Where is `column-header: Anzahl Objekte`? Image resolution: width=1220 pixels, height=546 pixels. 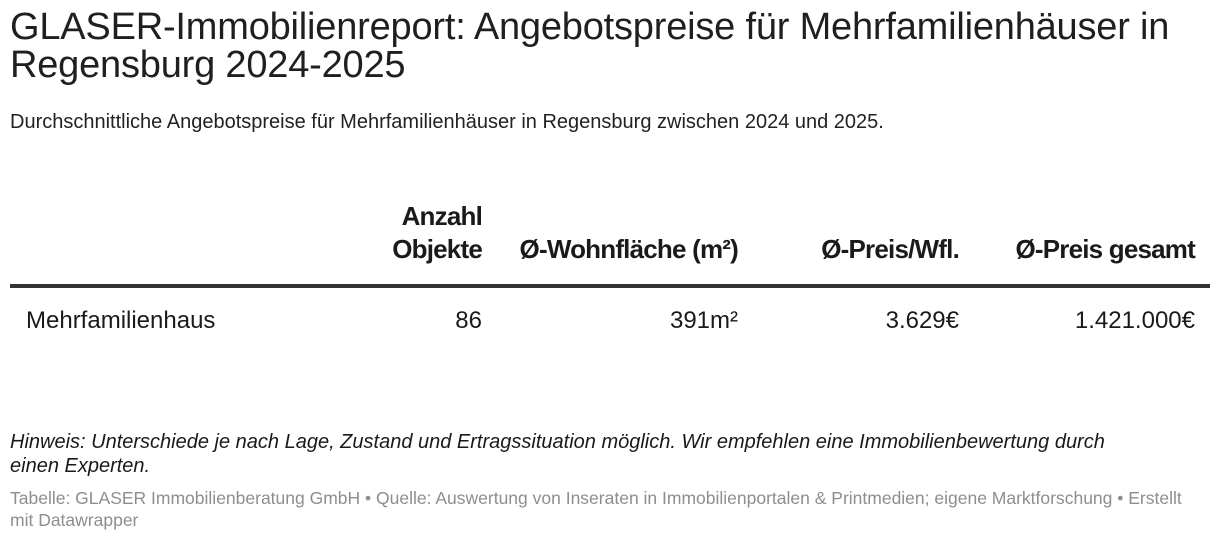
column-header: Anzahl Objekte is located at coordinates (437, 232).